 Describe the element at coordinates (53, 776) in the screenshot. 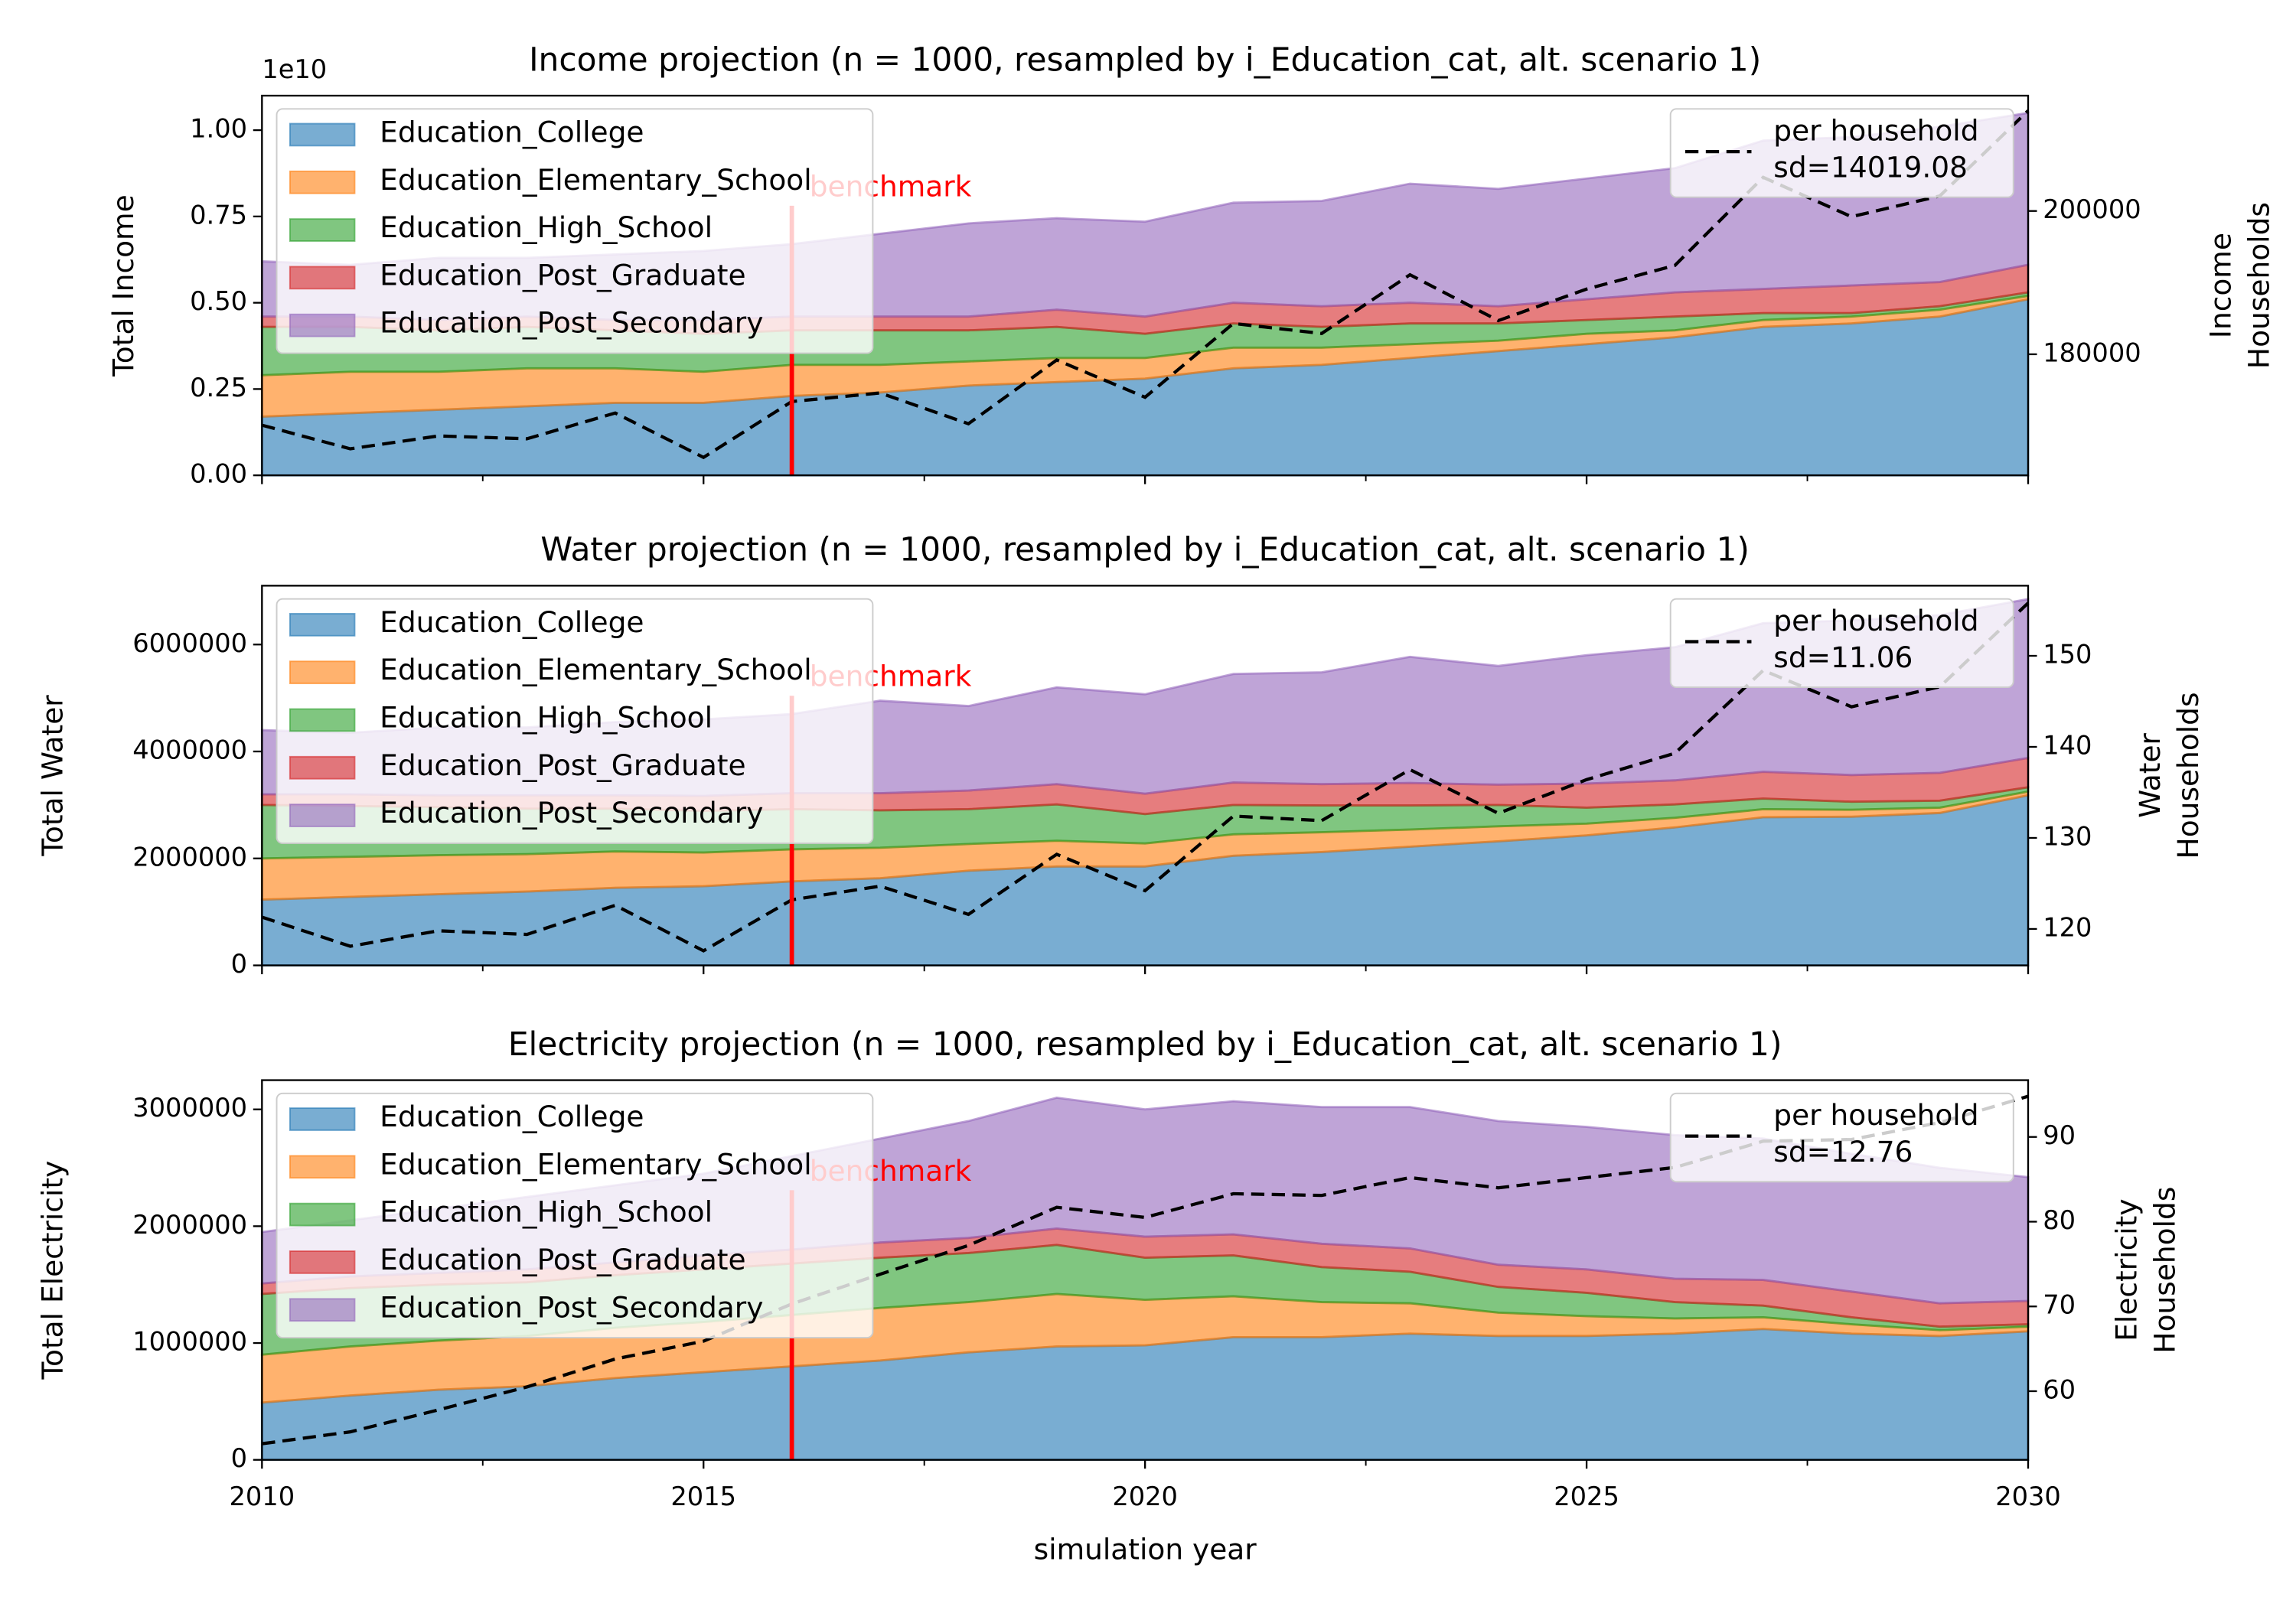

I see `y-axis-label: Total Water` at that location.